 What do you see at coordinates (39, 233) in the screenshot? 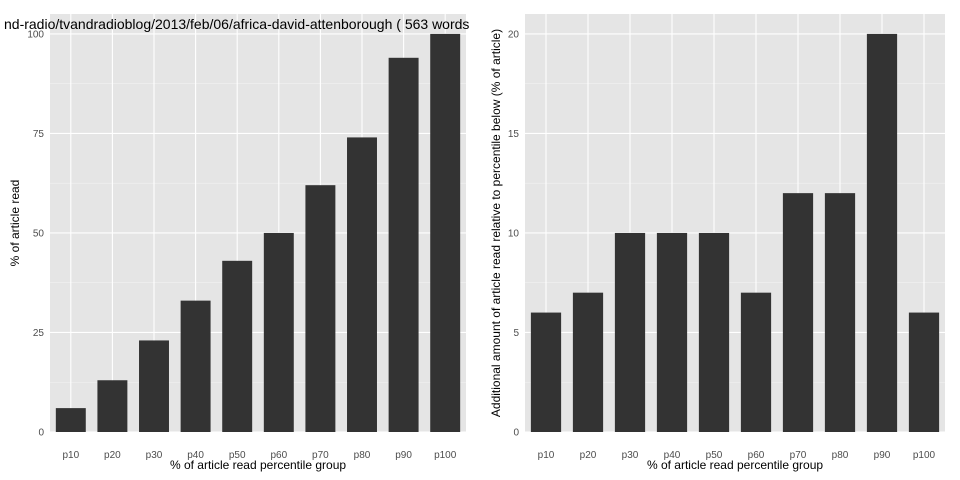
I see `y-tick-label: 50` at bounding box center [39, 233].